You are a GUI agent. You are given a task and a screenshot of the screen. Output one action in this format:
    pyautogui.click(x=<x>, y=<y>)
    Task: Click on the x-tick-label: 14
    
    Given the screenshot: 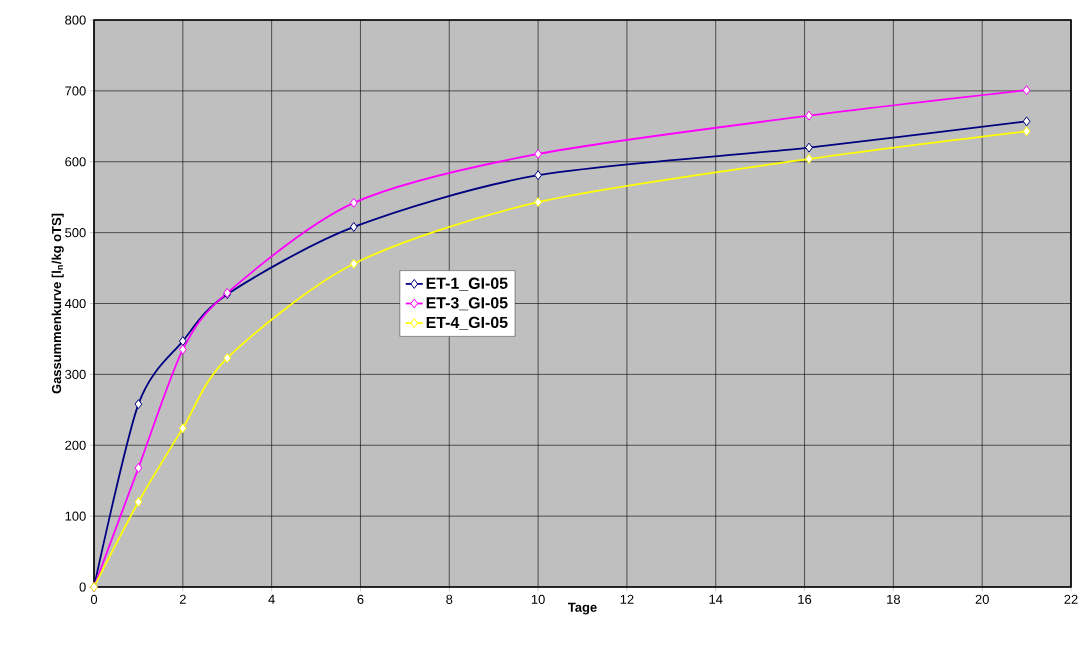 What is the action you would take?
    pyautogui.click(x=716, y=599)
    